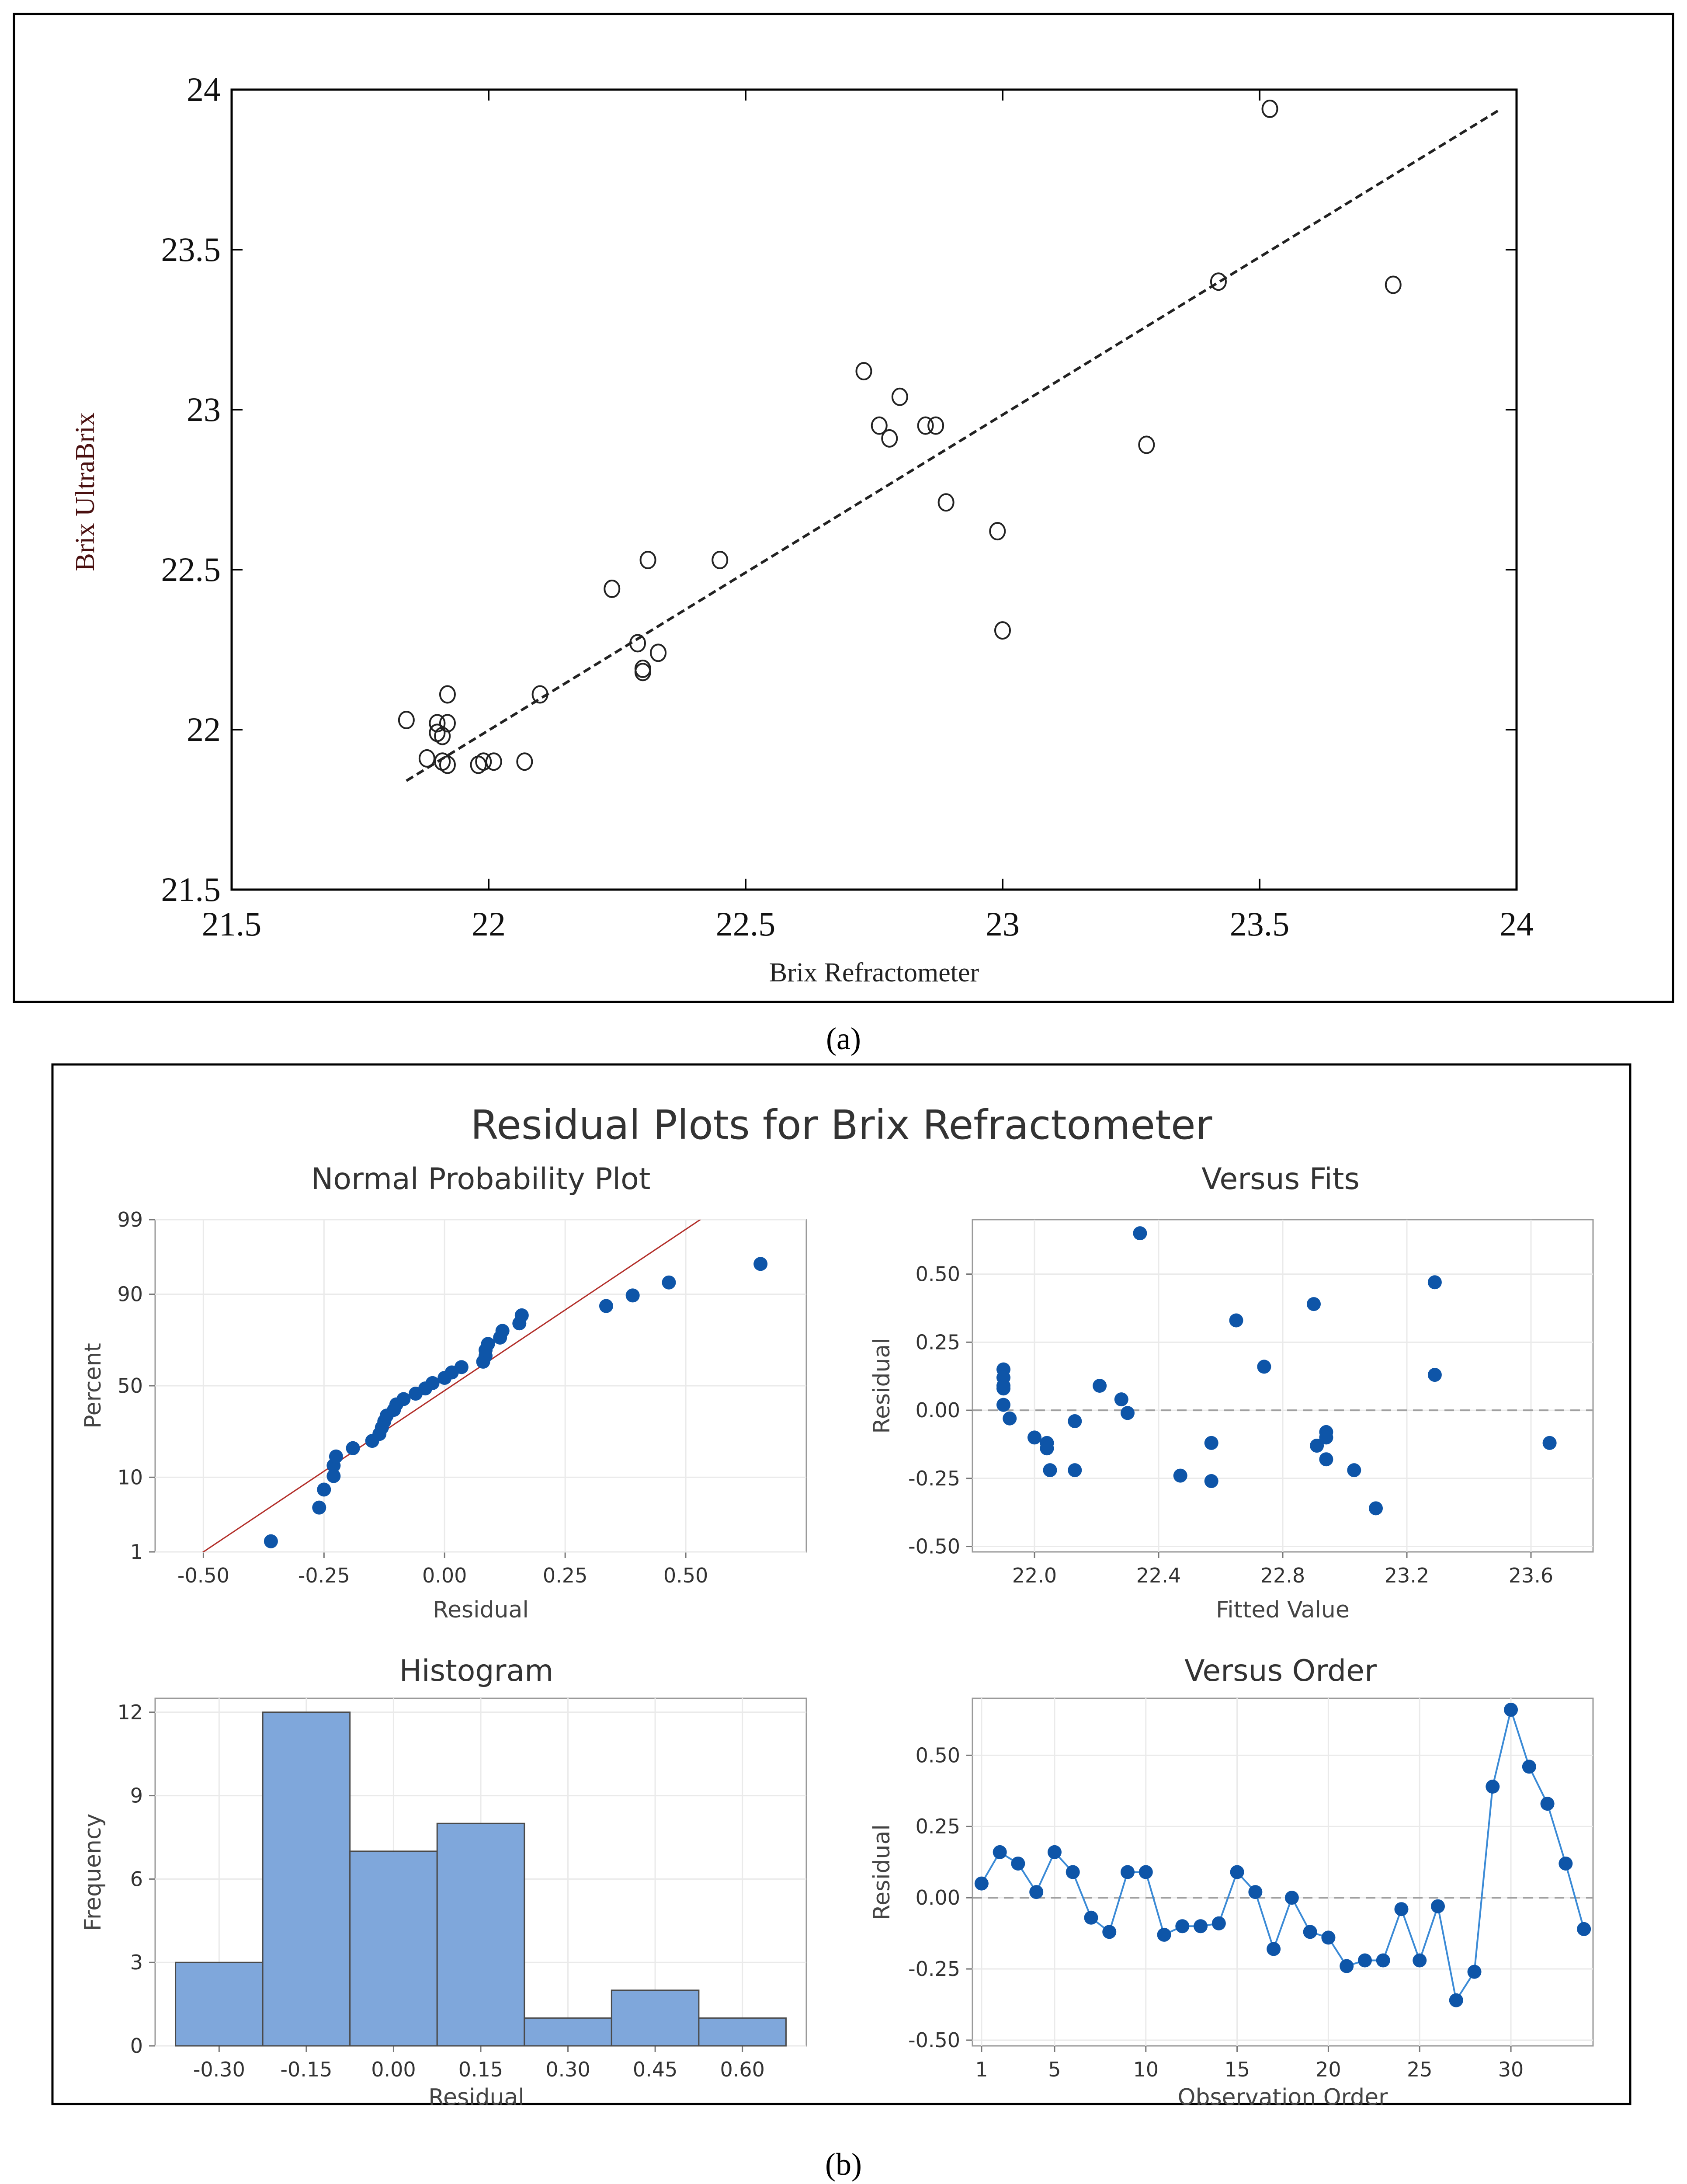  What do you see at coordinates (1283, 2097) in the screenshot?
I see `order-x-label: Observation Order` at bounding box center [1283, 2097].